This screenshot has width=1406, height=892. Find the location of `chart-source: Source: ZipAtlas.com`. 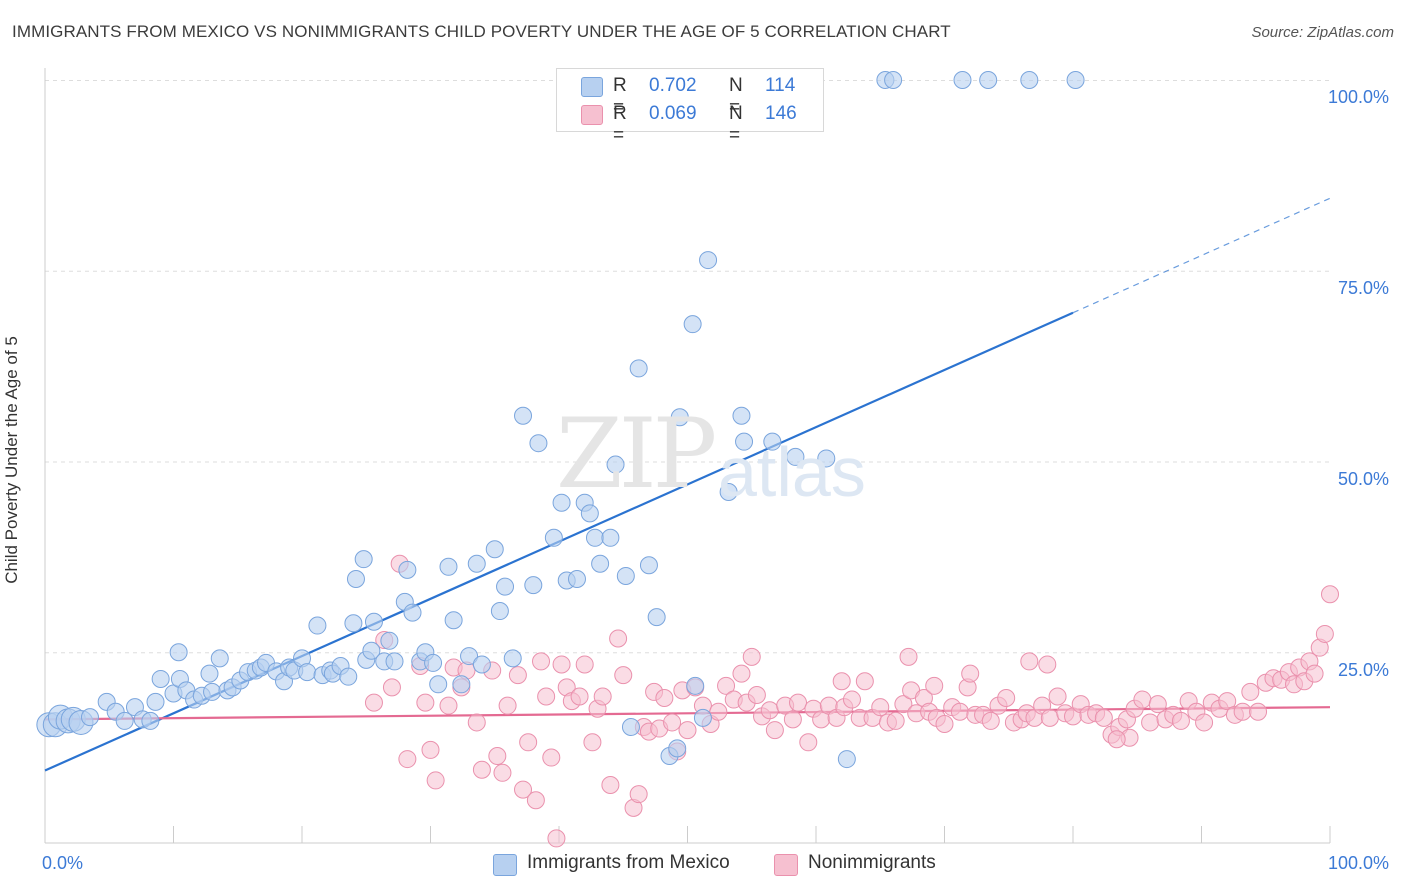

chart-source: Source: ZipAtlas.com is located at coordinates (1322, 32).